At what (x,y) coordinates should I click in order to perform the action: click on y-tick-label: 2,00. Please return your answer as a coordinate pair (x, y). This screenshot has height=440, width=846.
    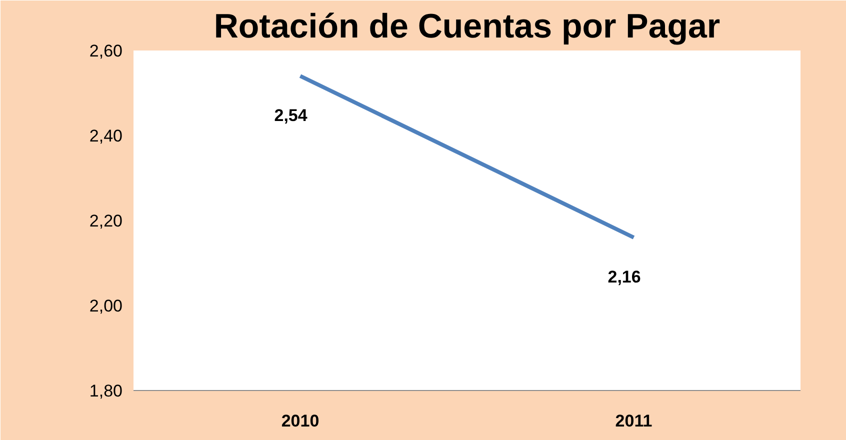
    Looking at the image, I should click on (106, 306).